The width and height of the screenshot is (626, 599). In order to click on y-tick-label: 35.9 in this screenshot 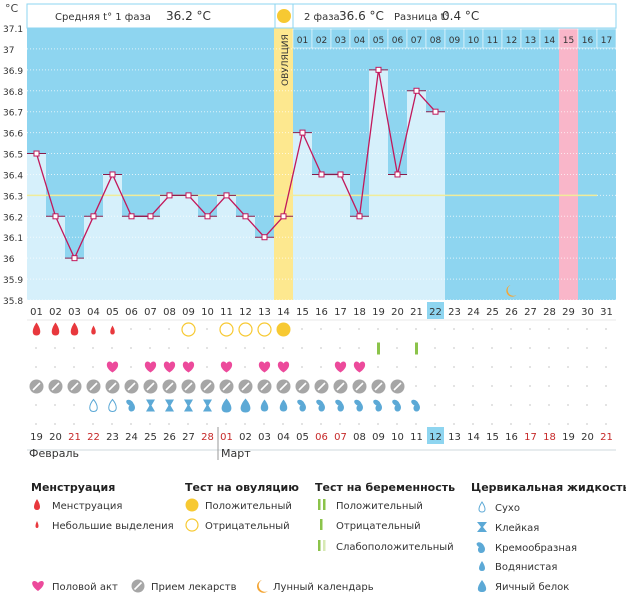, I will do `click(13, 281)`.